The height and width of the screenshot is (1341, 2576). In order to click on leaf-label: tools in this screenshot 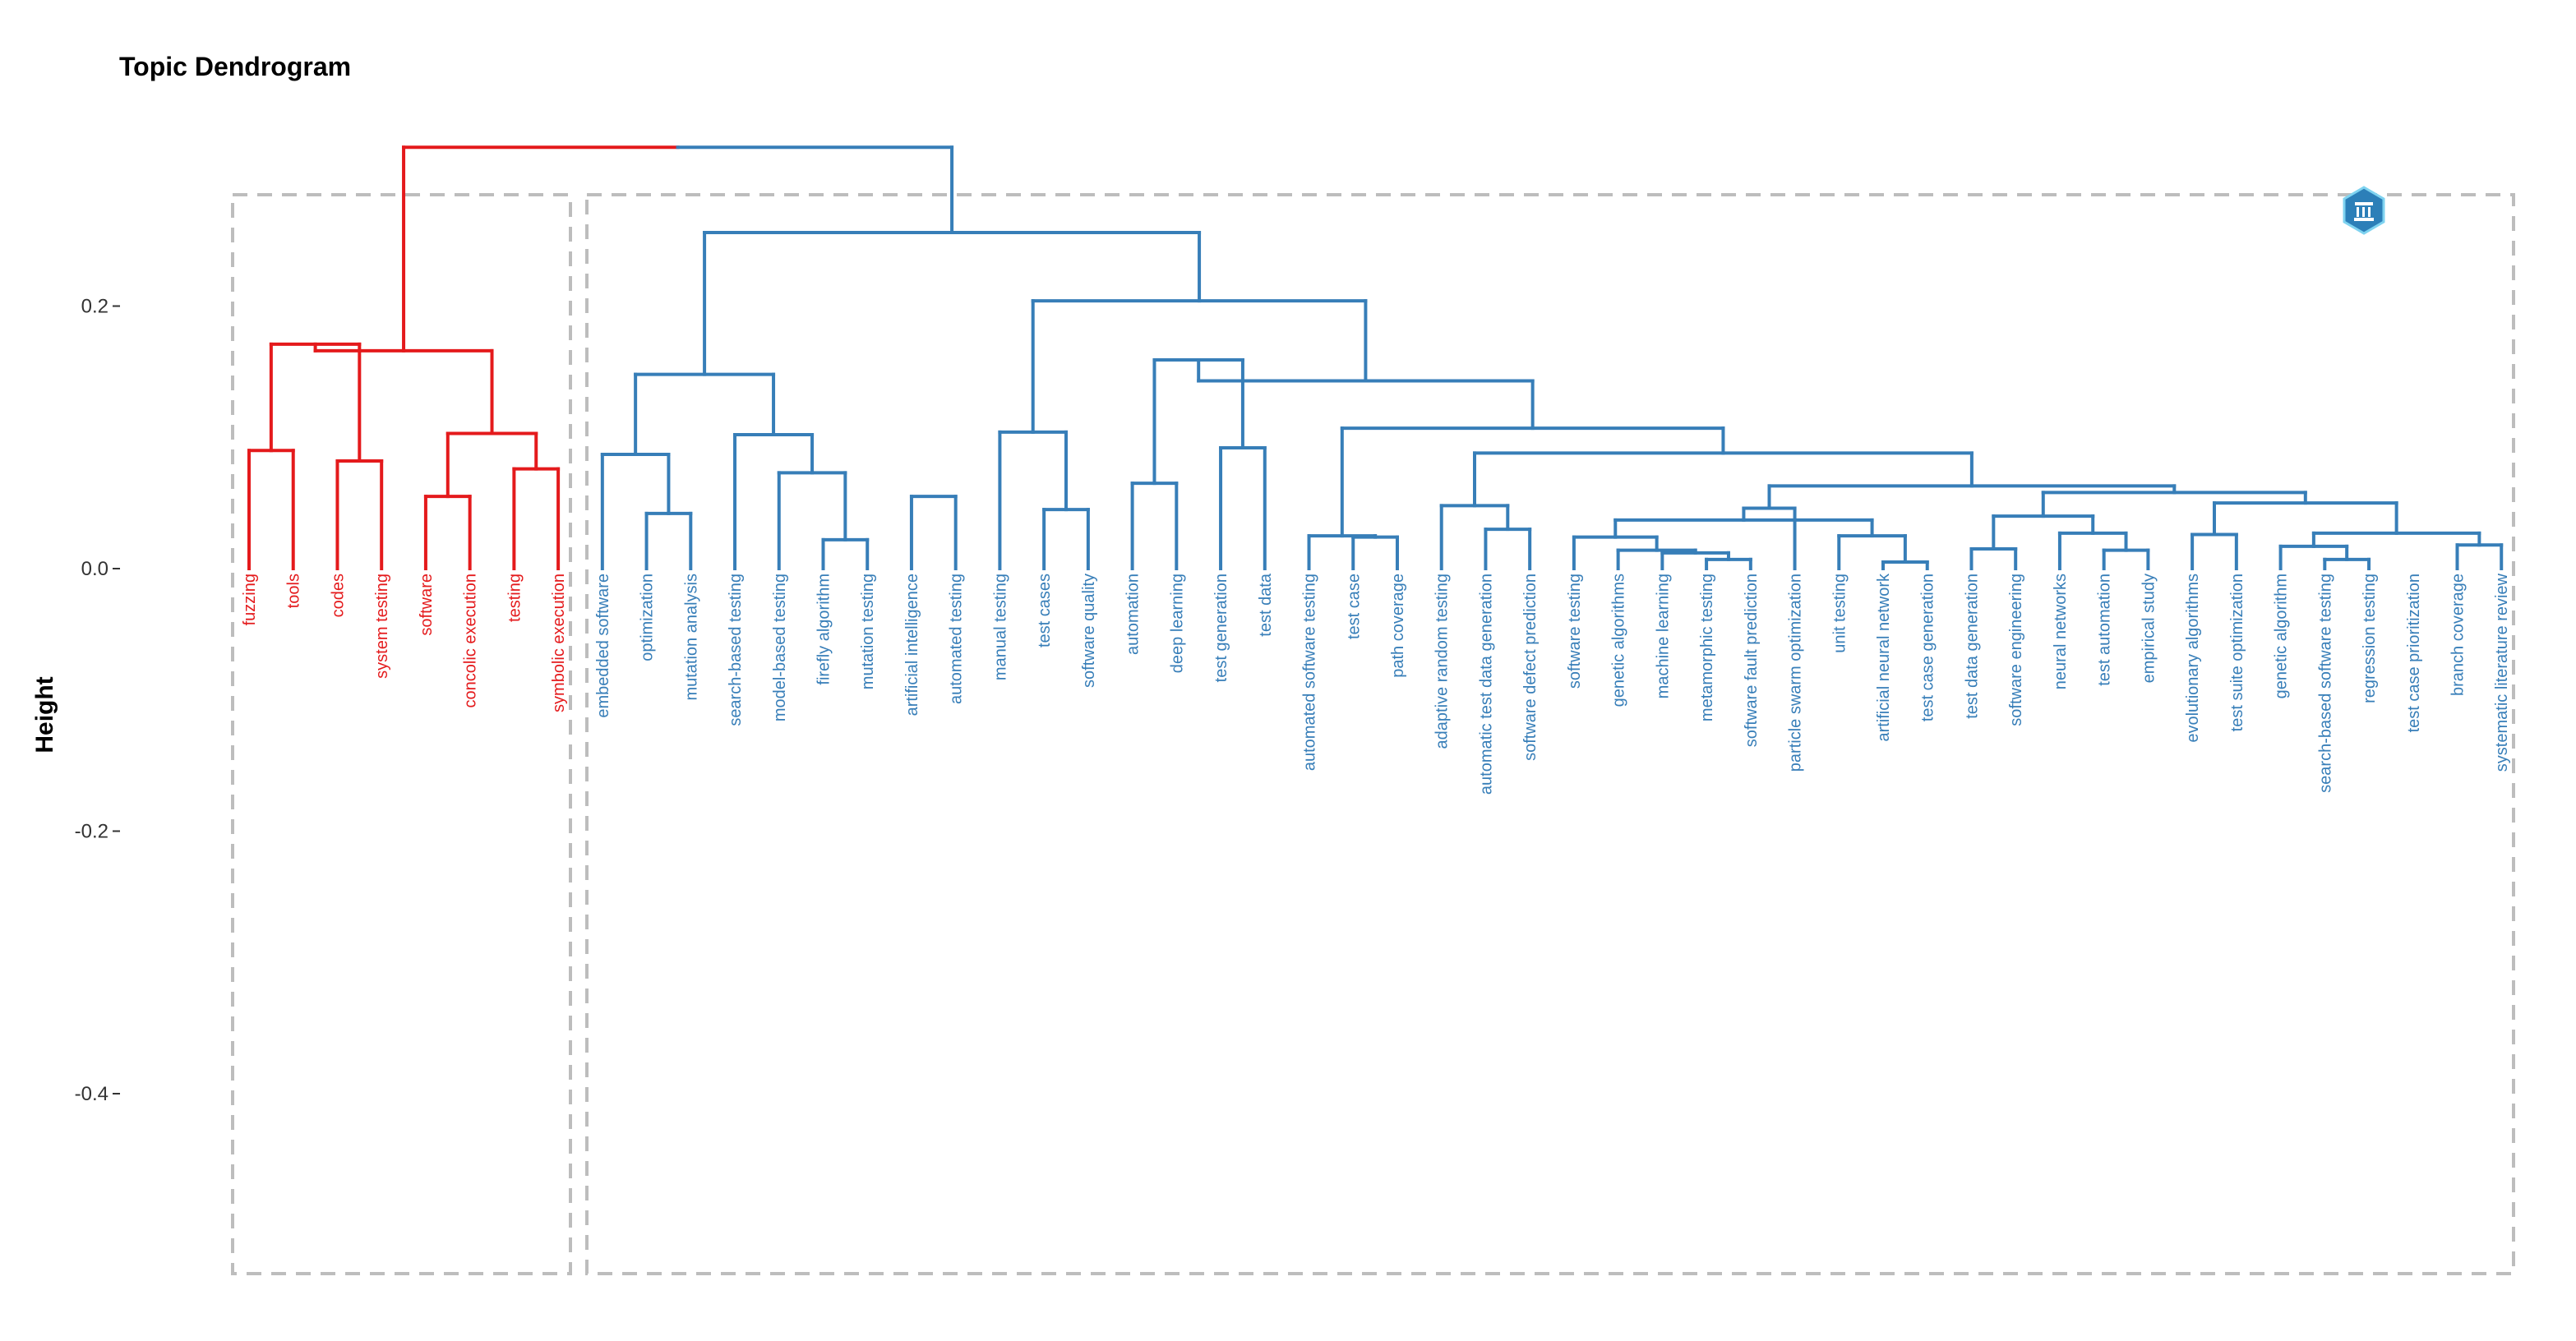, I will do `click(294, 591)`.